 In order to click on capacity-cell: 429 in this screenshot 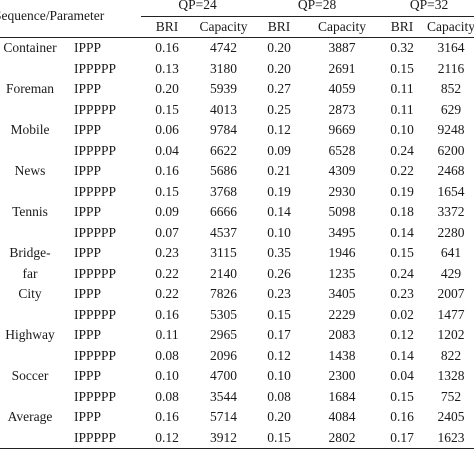, I will do `click(451, 273)`.